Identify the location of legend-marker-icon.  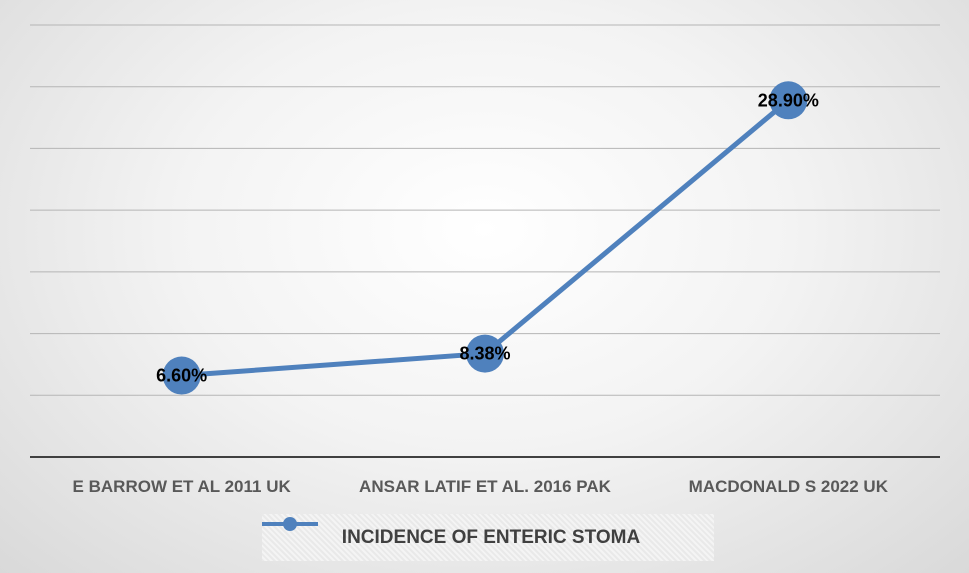
(290, 524).